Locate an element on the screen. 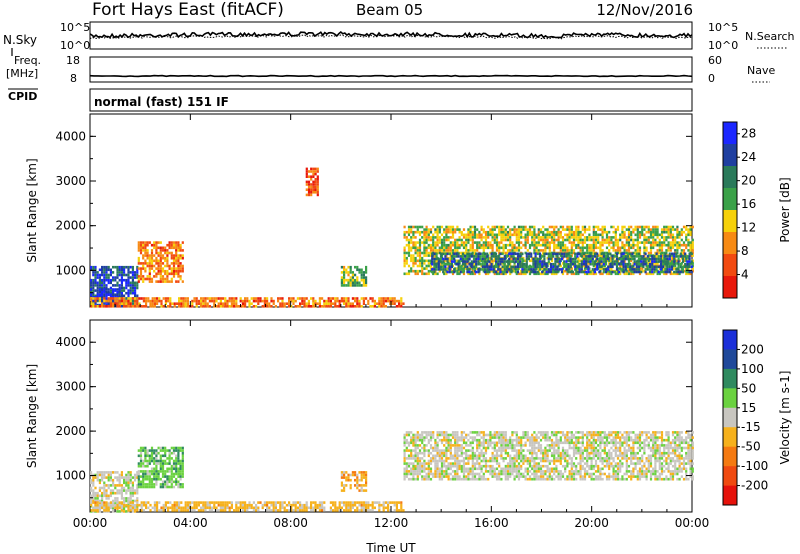 Image resolution: width=800 pixels, height=554 pixels. cpid-label: CPID is located at coordinates (22, 96).